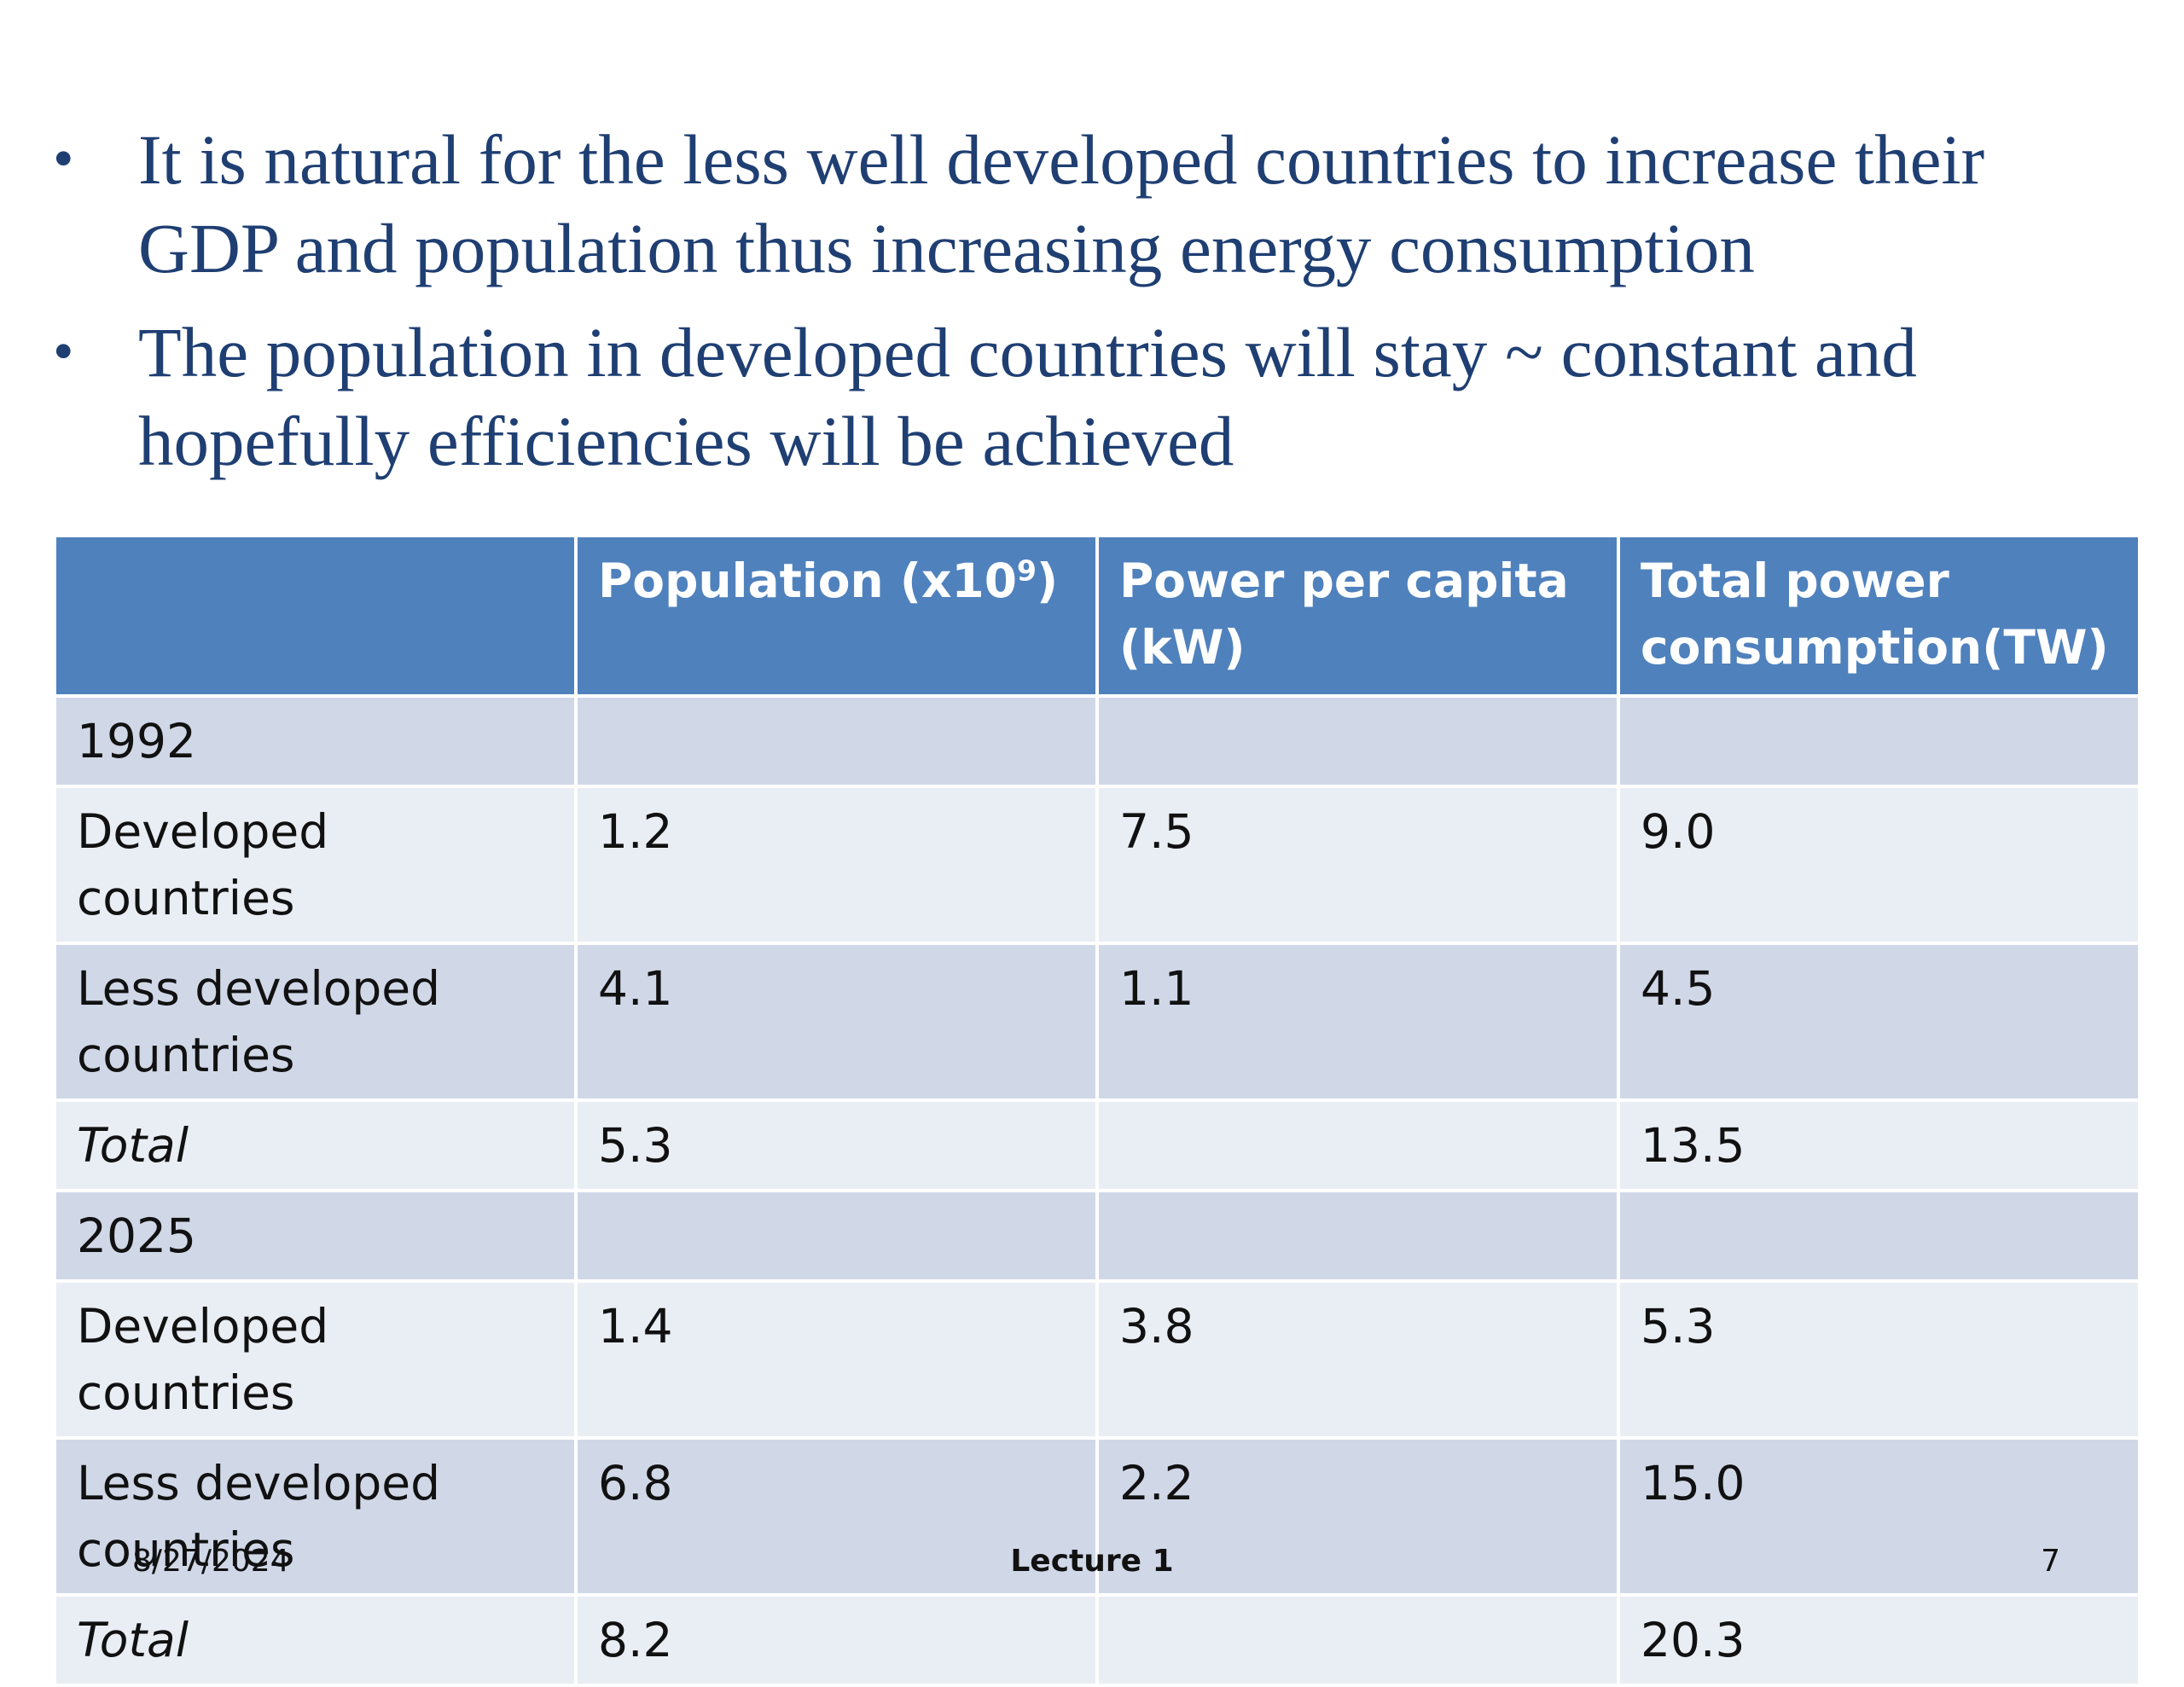  What do you see at coordinates (1879, 1145) in the screenshot?
I see `table-cell: 13.5` at bounding box center [1879, 1145].